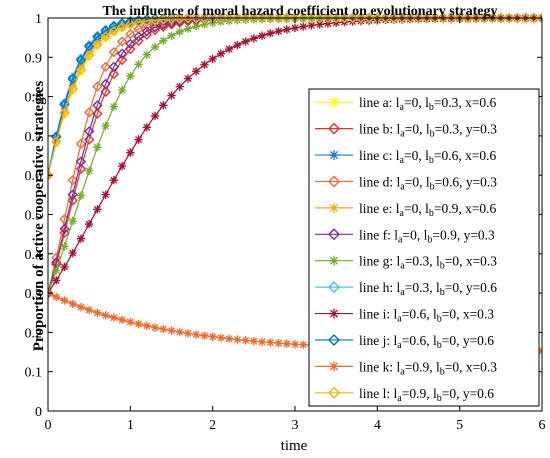 Image resolution: width=550 pixels, height=458 pixels. Describe the element at coordinates (48, 425) in the screenshot. I see `x-tick-label: 0` at that location.